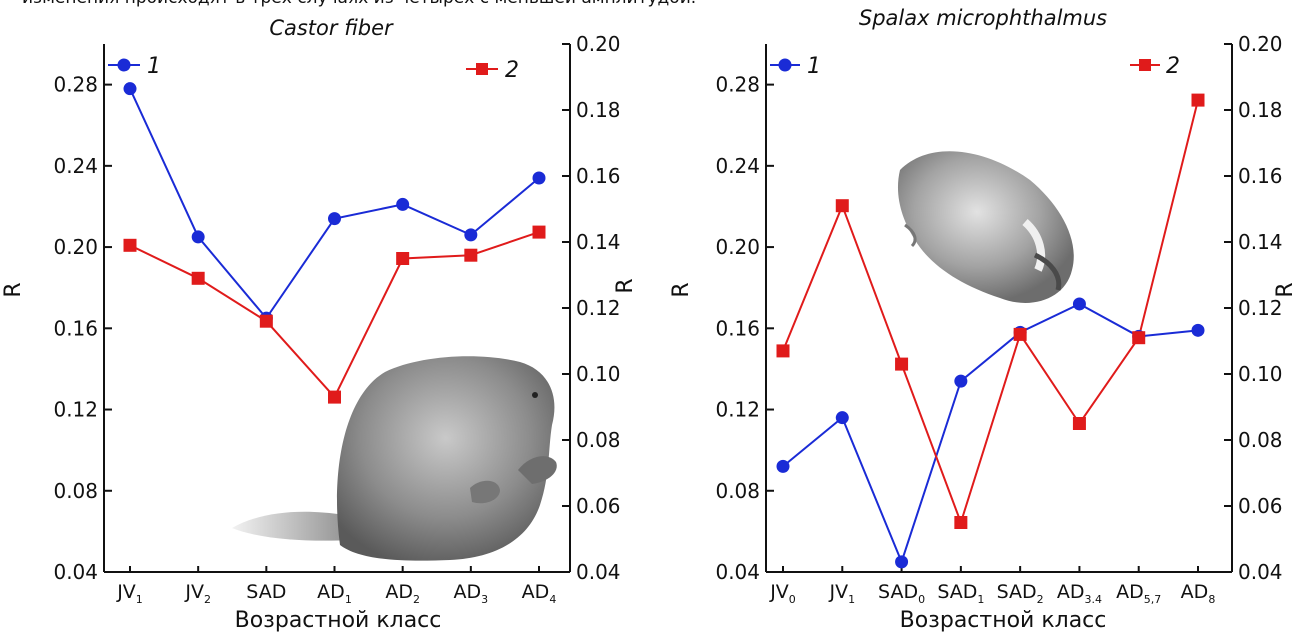  What do you see at coordinates (983, 18) in the screenshot?
I see `chart-title: Spalax microphthalmus` at bounding box center [983, 18].